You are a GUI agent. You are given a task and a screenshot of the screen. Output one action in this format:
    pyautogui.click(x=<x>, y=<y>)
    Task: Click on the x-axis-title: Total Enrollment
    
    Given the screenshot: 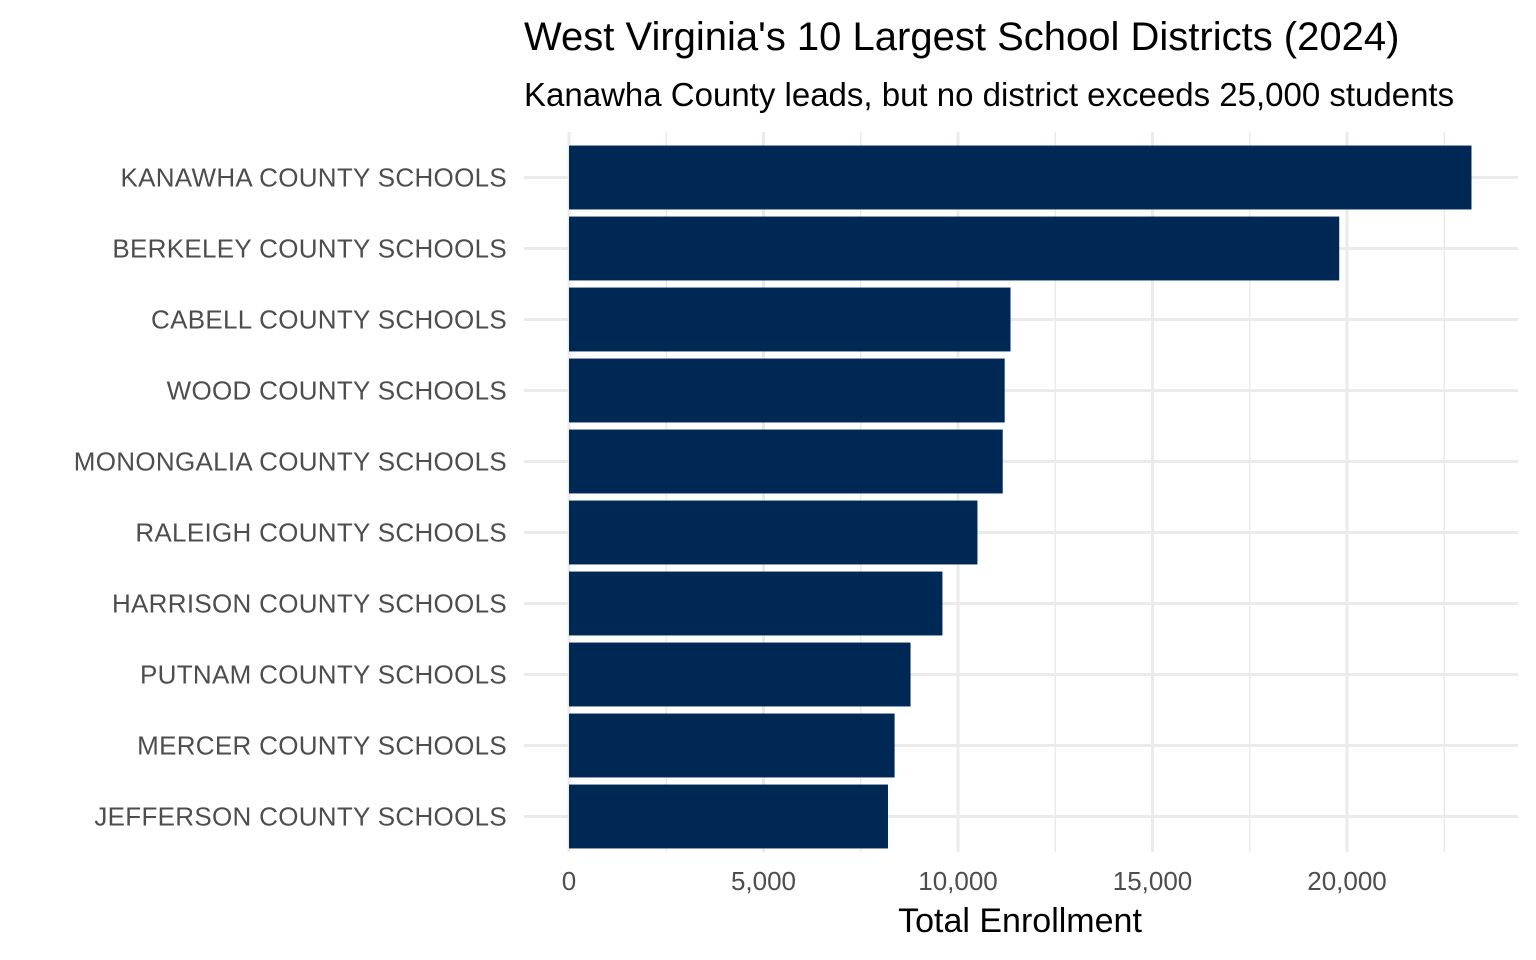 What is the action you would take?
    pyautogui.click(x=1020, y=921)
    